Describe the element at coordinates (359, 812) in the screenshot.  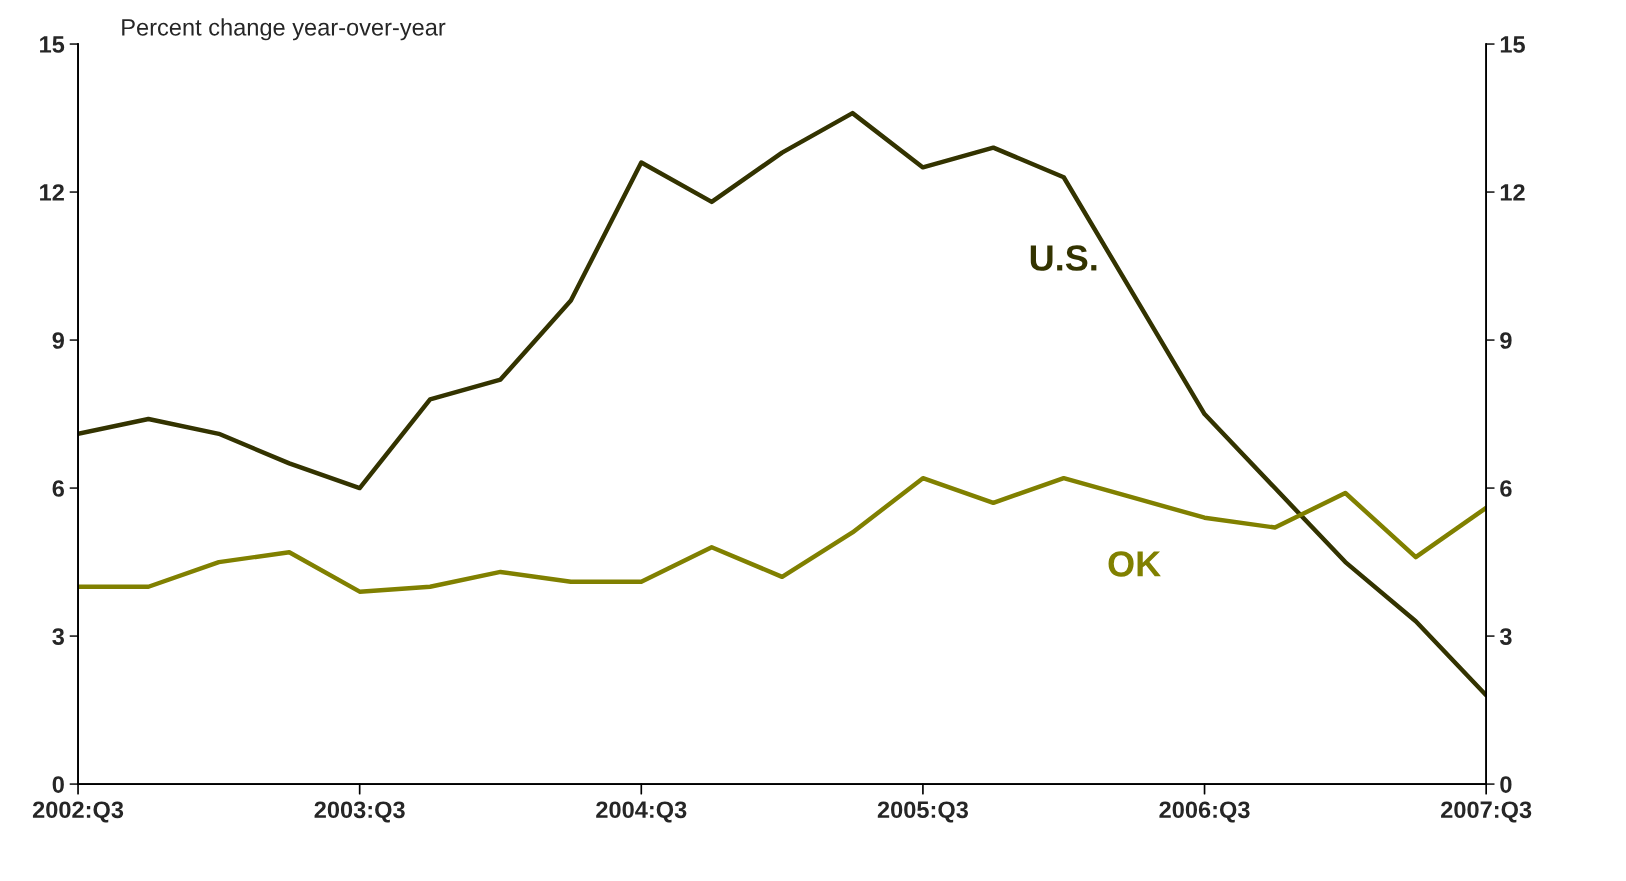
I see `x-tick-label: 2003:Q3` at that location.